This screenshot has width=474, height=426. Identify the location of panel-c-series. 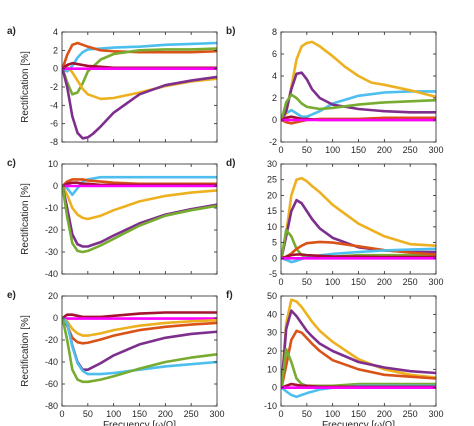
(139, 214).